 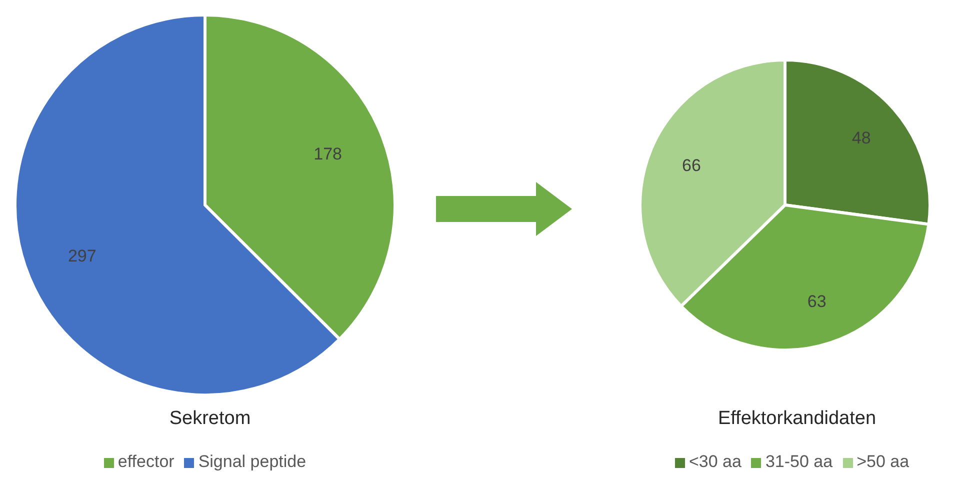 What do you see at coordinates (797, 419) in the screenshot?
I see `text: Effektorkandidaten` at bounding box center [797, 419].